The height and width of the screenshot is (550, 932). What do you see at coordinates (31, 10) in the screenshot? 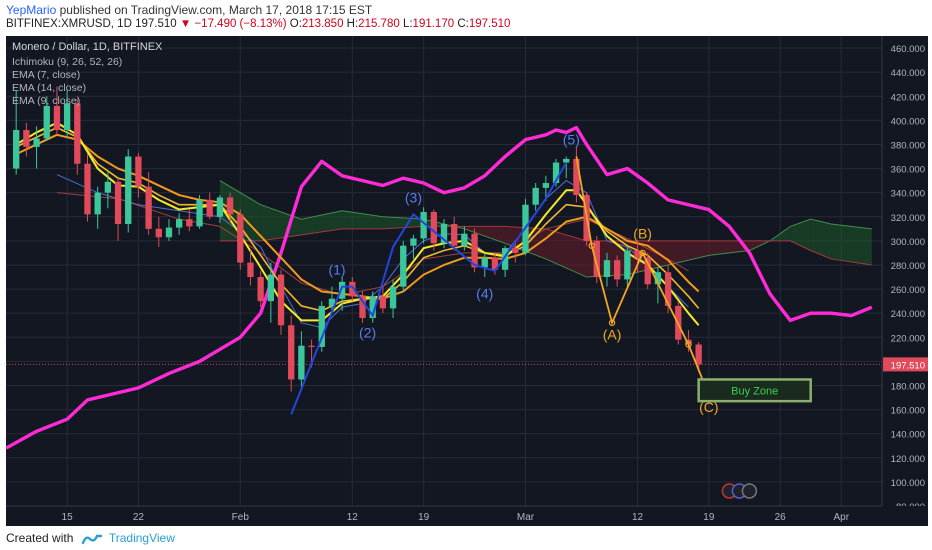
I see `author-link: YepMario` at bounding box center [31, 10].